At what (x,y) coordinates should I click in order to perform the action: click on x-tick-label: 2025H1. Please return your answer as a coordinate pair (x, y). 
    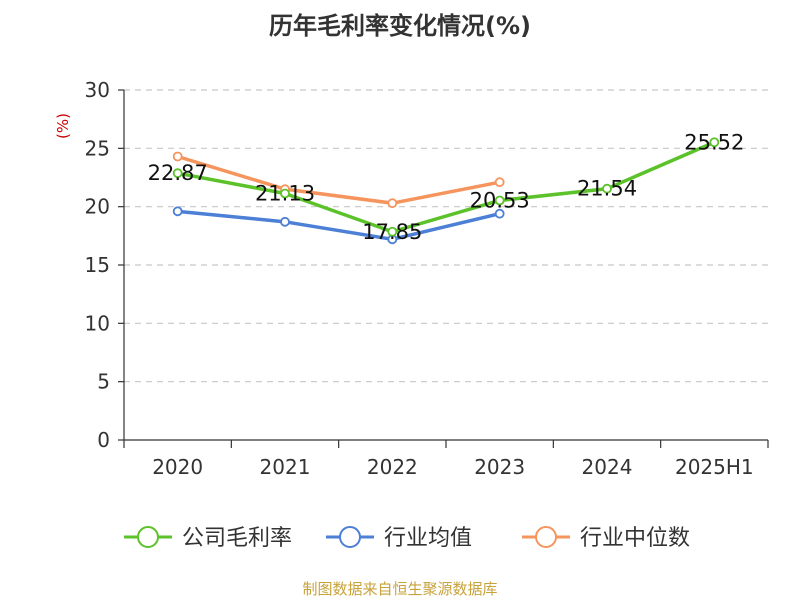
    Looking at the image, I should click on (714, 467).